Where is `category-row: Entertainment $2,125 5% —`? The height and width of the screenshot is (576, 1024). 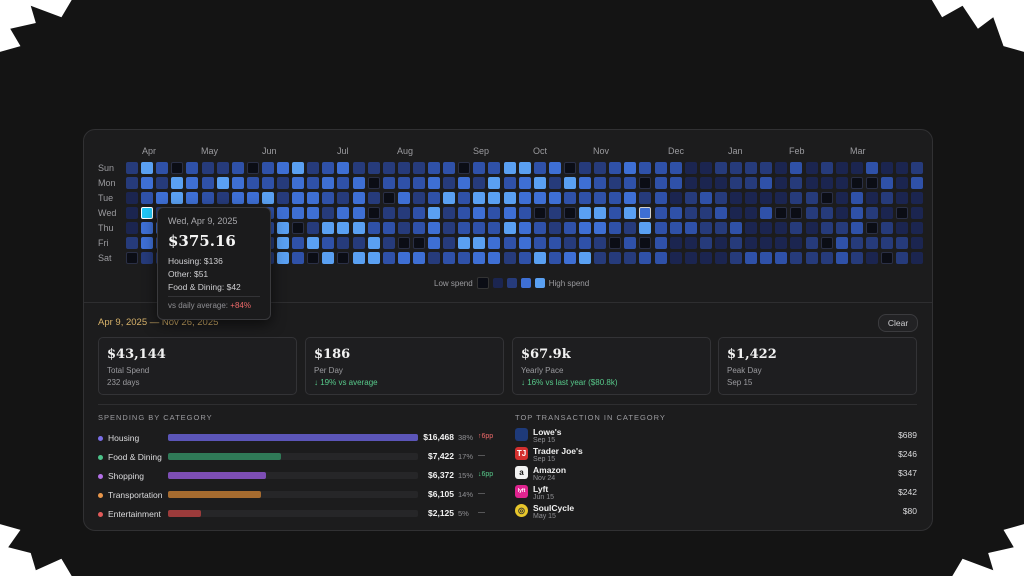
category-row: Entertainment $2,125 5% — is located at coordinates (293, 514).